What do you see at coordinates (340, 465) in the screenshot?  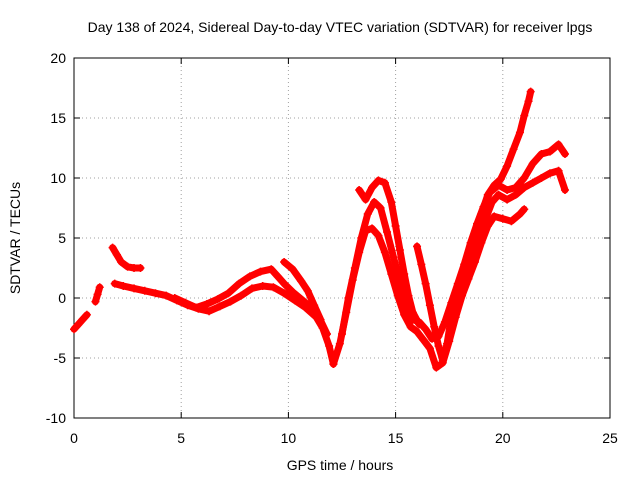 I see `x-axis-label: GPS time / hours` at bounding box center [340, 465].